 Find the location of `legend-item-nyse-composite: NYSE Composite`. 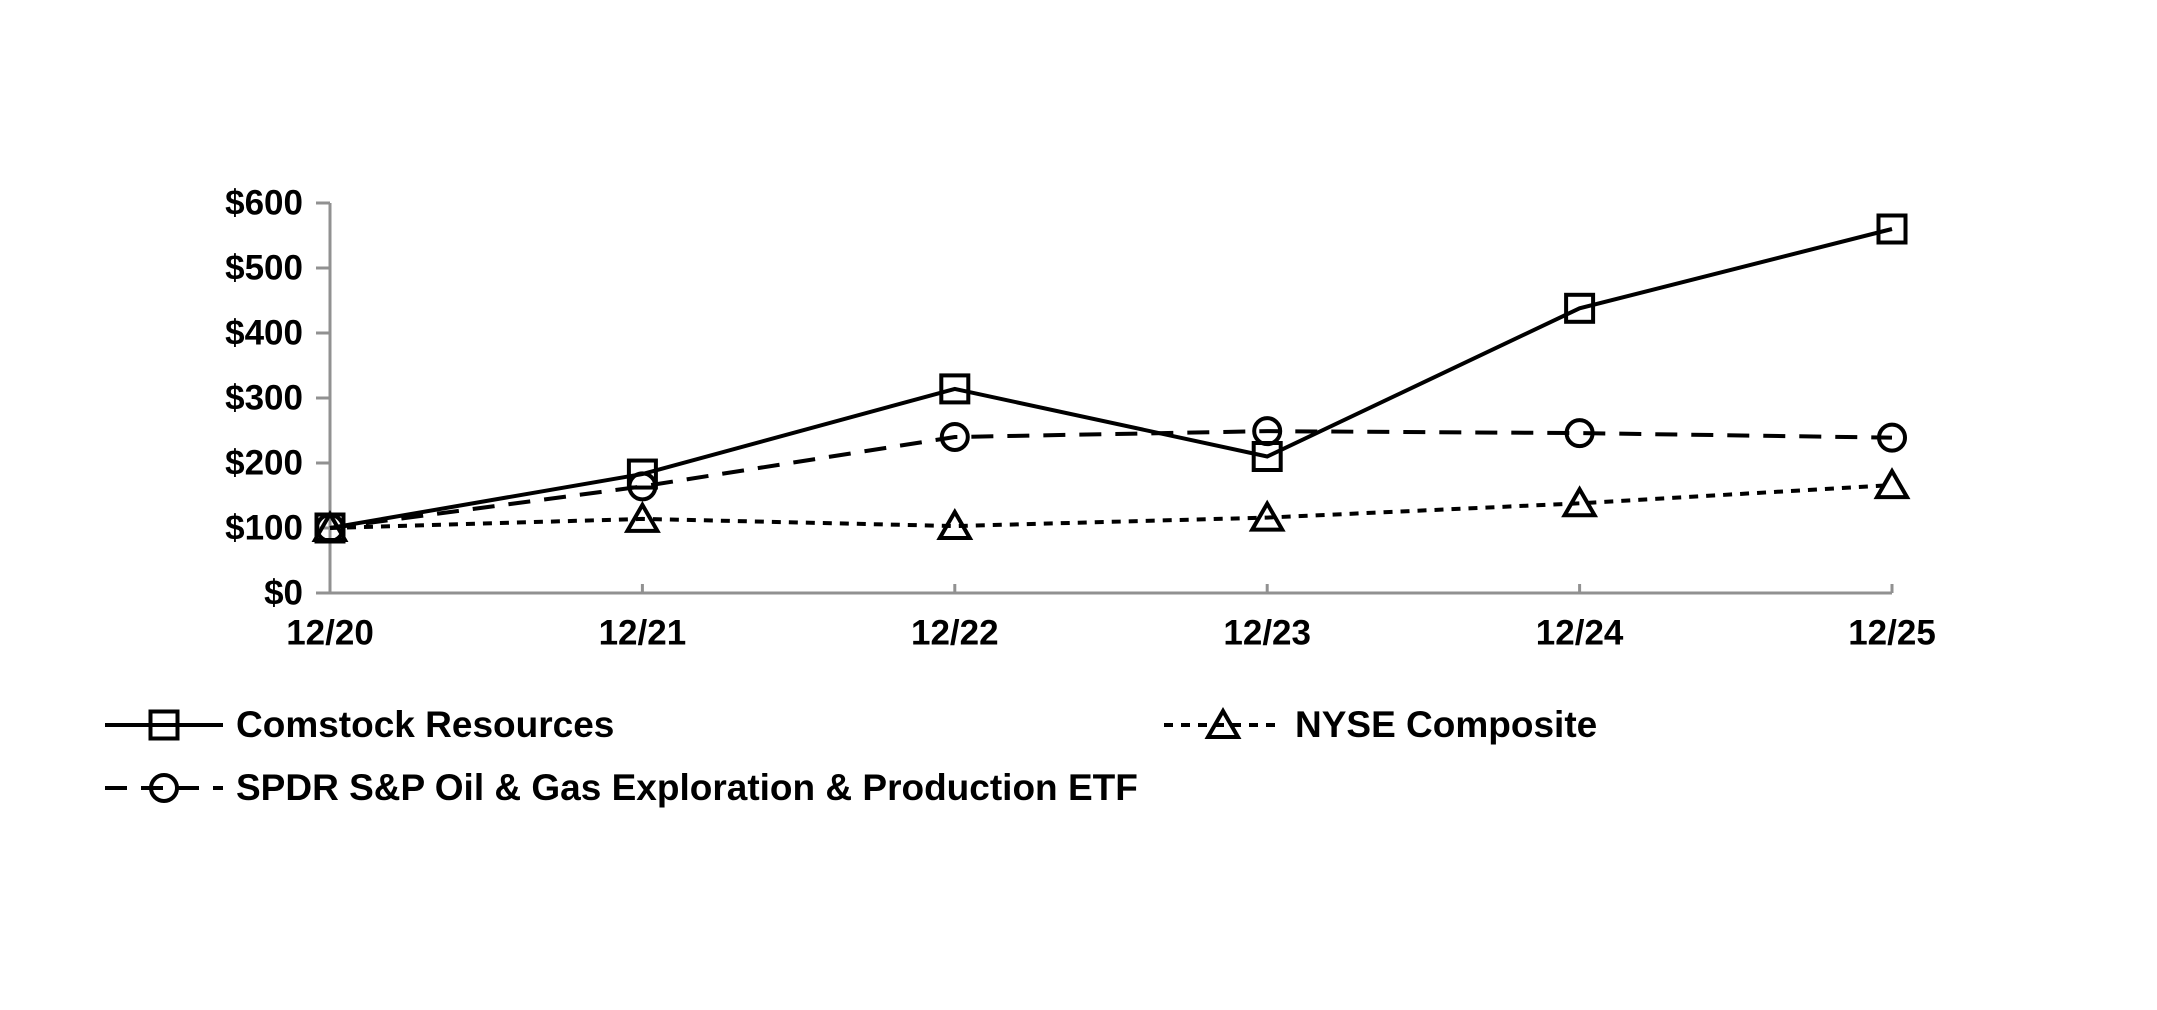

legend-item-nyse-composite: NYSE Composite is located at coordinates (1380, 725).